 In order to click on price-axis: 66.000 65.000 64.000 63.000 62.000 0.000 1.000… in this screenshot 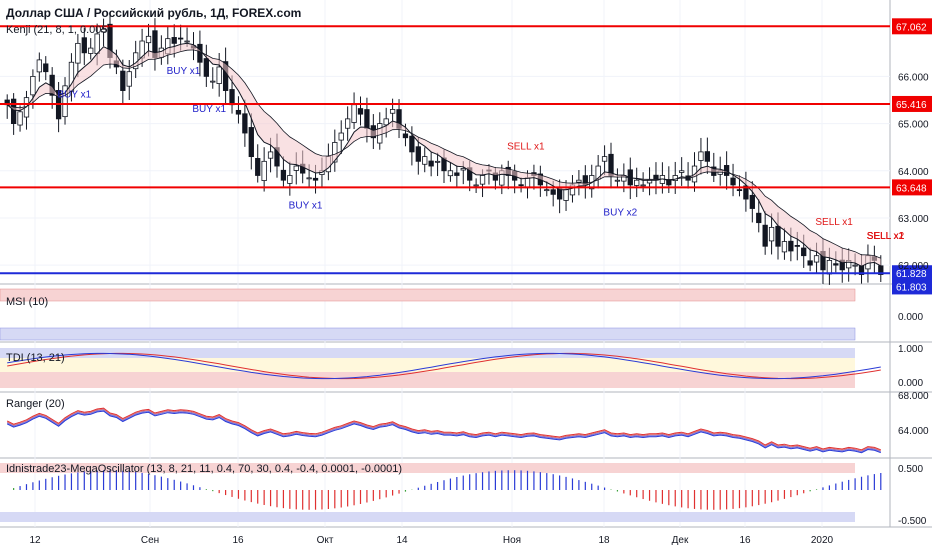, I will do `click(913, 299)`.